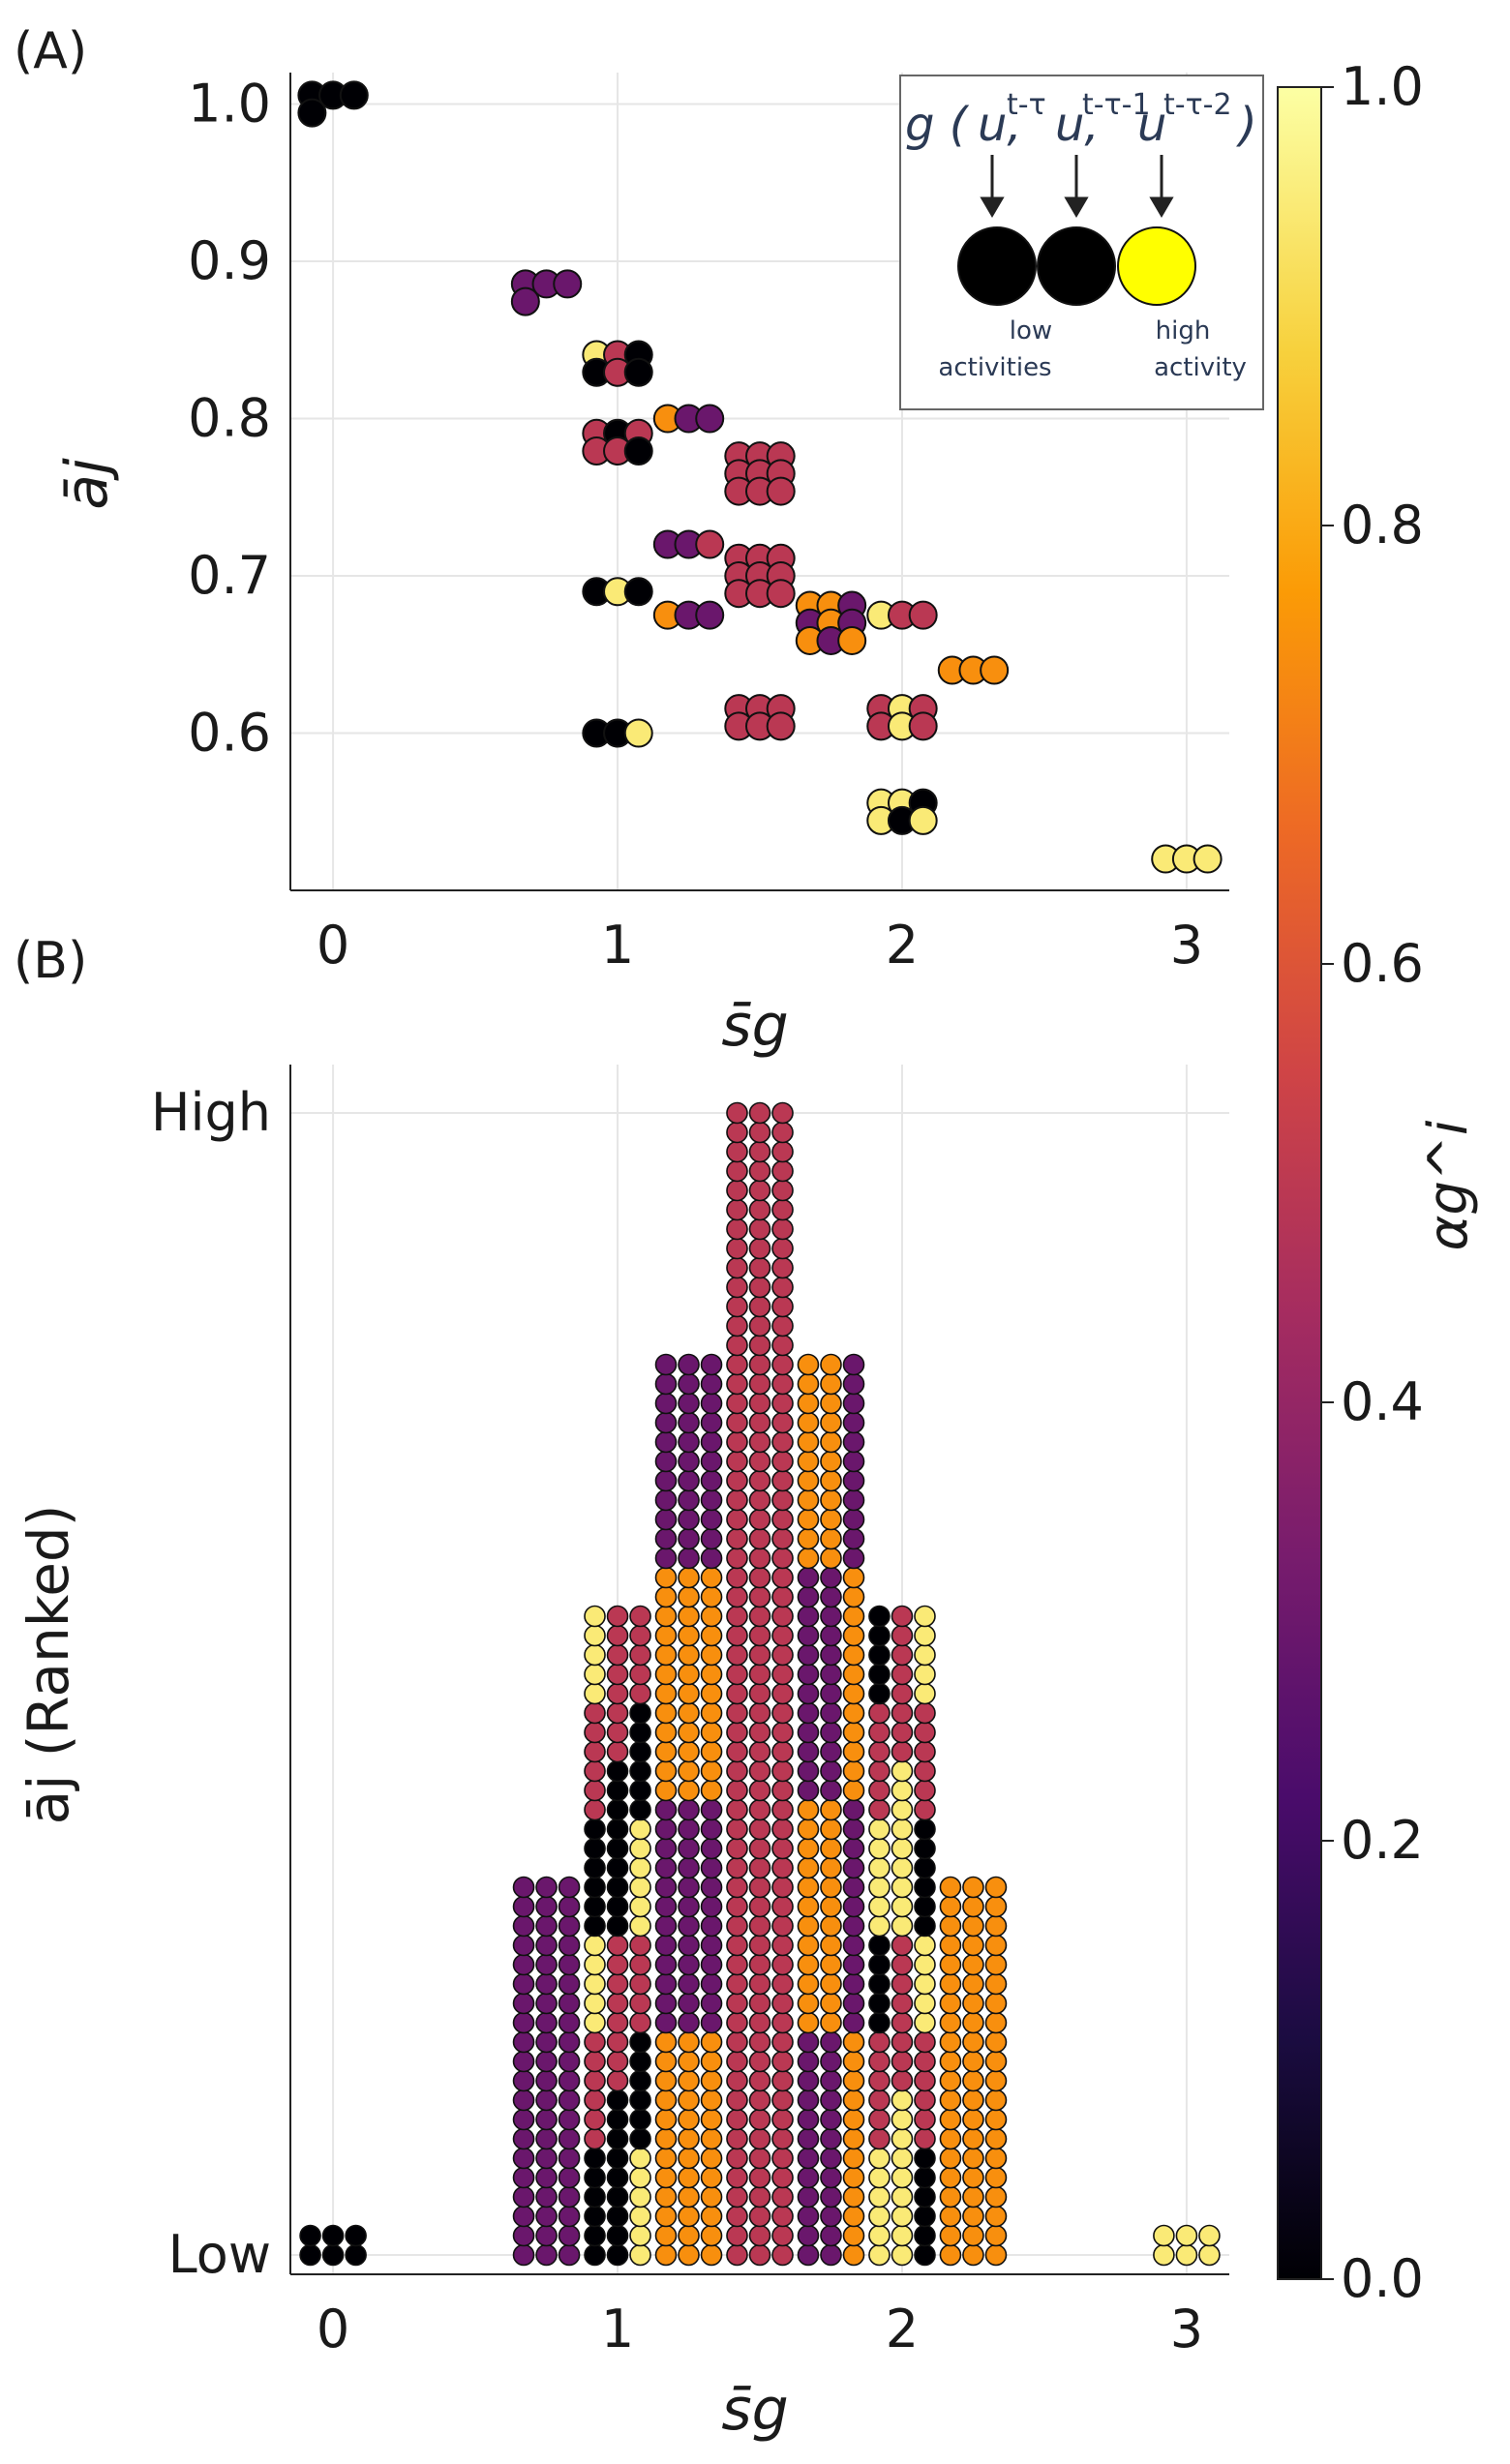 The width and height of the screenshot is (1510, 2464). I want to click on panel-a-xtick: 2, so click(902, 945).